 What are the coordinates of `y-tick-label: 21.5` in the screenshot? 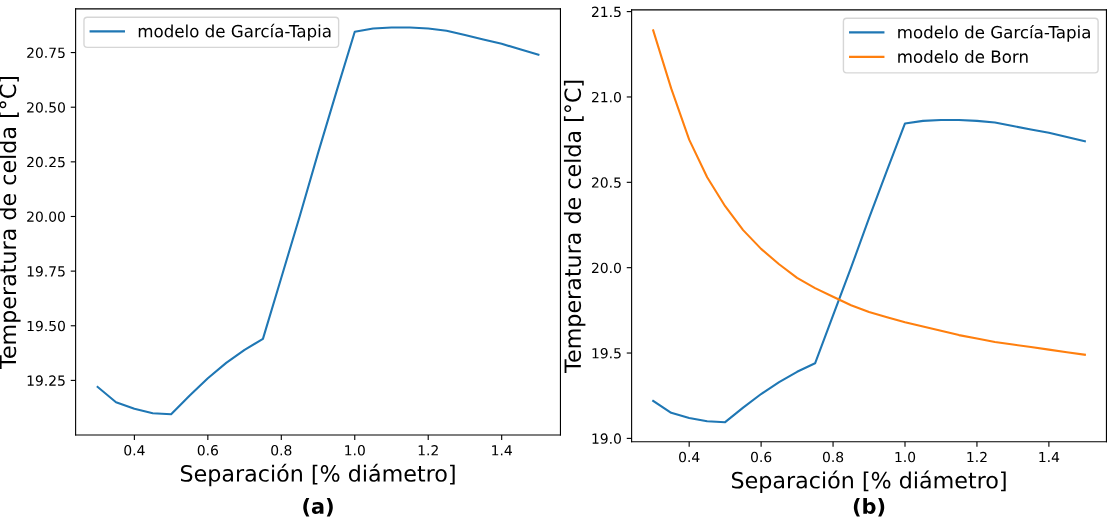 It's located at (606, 12).